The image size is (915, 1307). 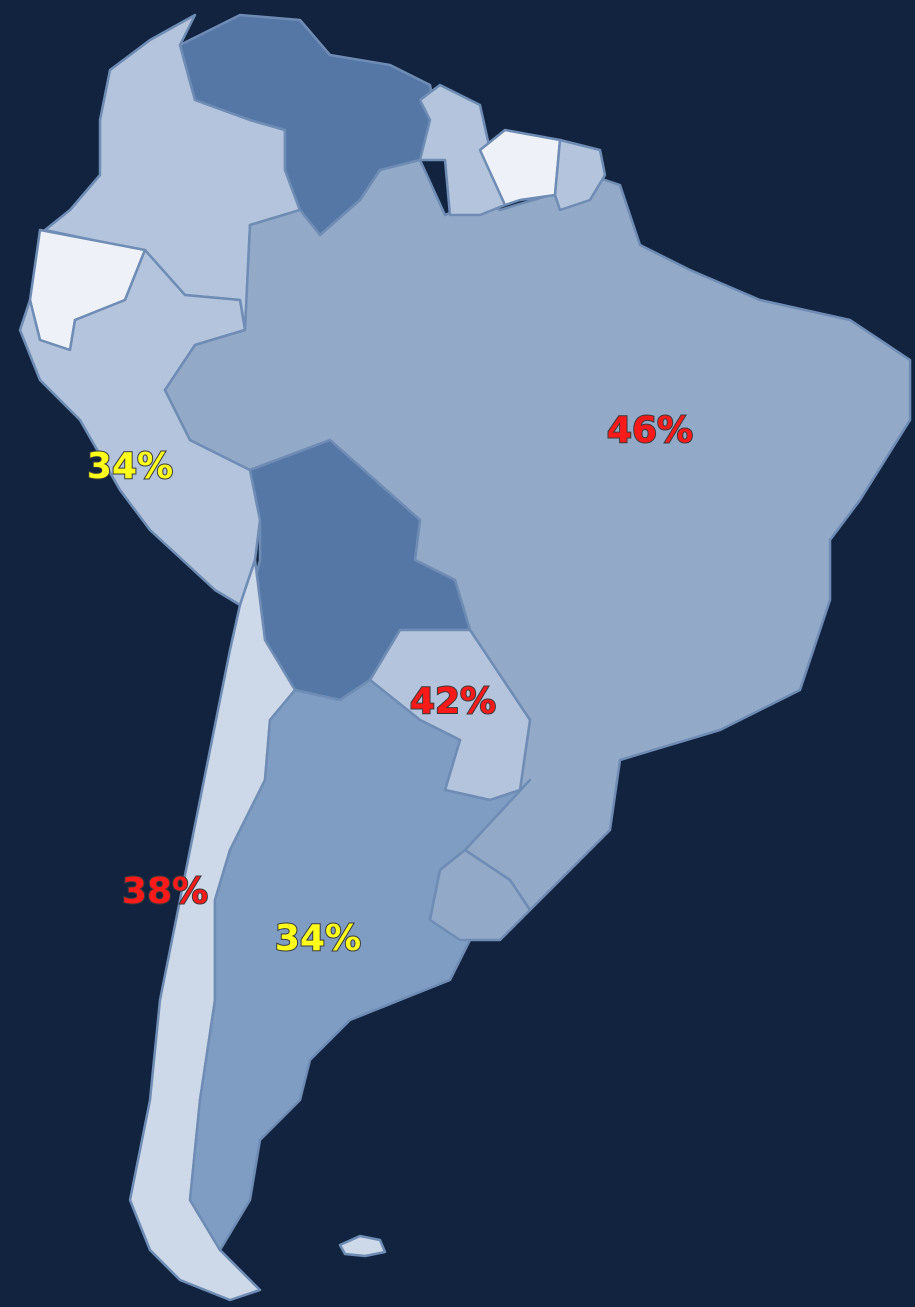 What do you see at coordinates (453, 701) in the screenshot?
I see `map-label: 42%` at bounding box center [453, 701].